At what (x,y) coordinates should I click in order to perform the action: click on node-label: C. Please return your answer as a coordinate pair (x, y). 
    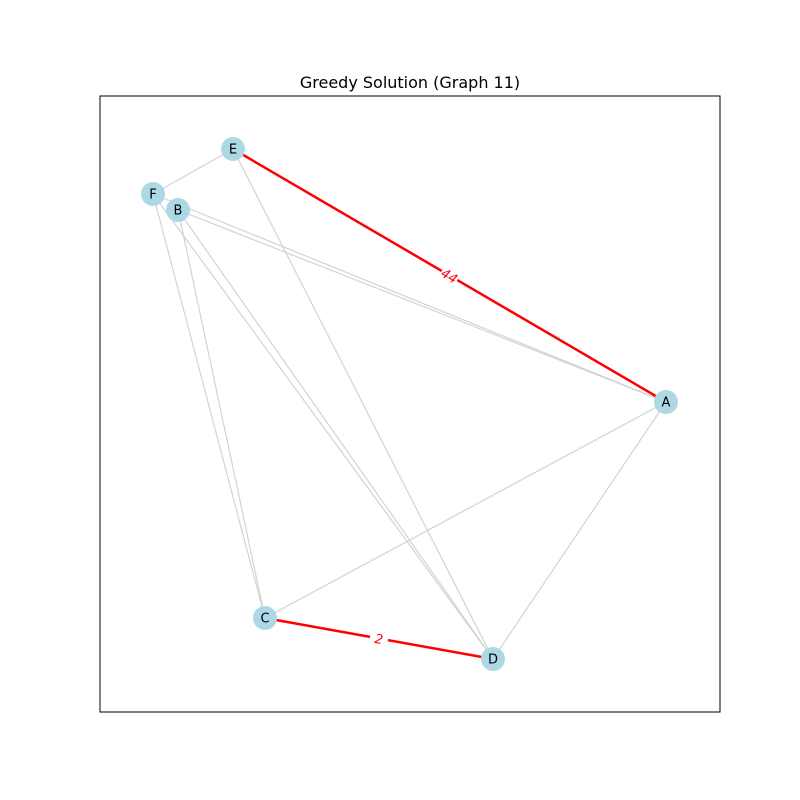
    Looking at the image, I should click on (264, 619).